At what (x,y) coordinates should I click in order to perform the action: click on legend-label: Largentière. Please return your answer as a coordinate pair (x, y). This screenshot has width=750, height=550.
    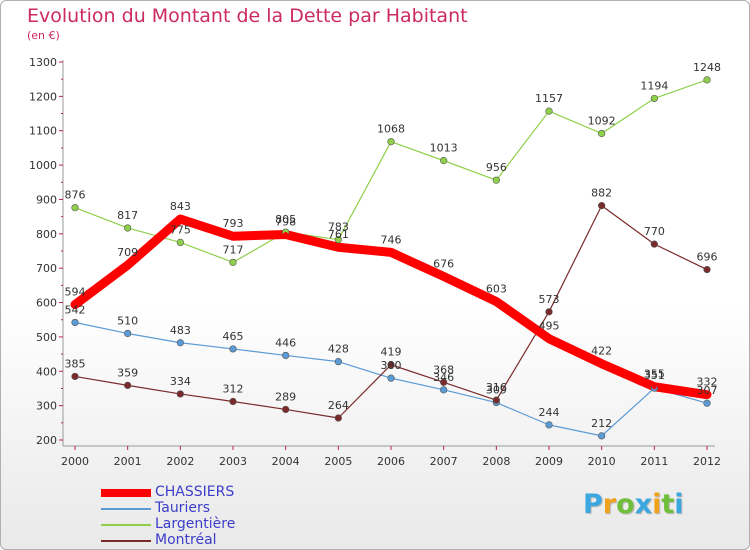
    Looking at the image, I should click on (195, 524).